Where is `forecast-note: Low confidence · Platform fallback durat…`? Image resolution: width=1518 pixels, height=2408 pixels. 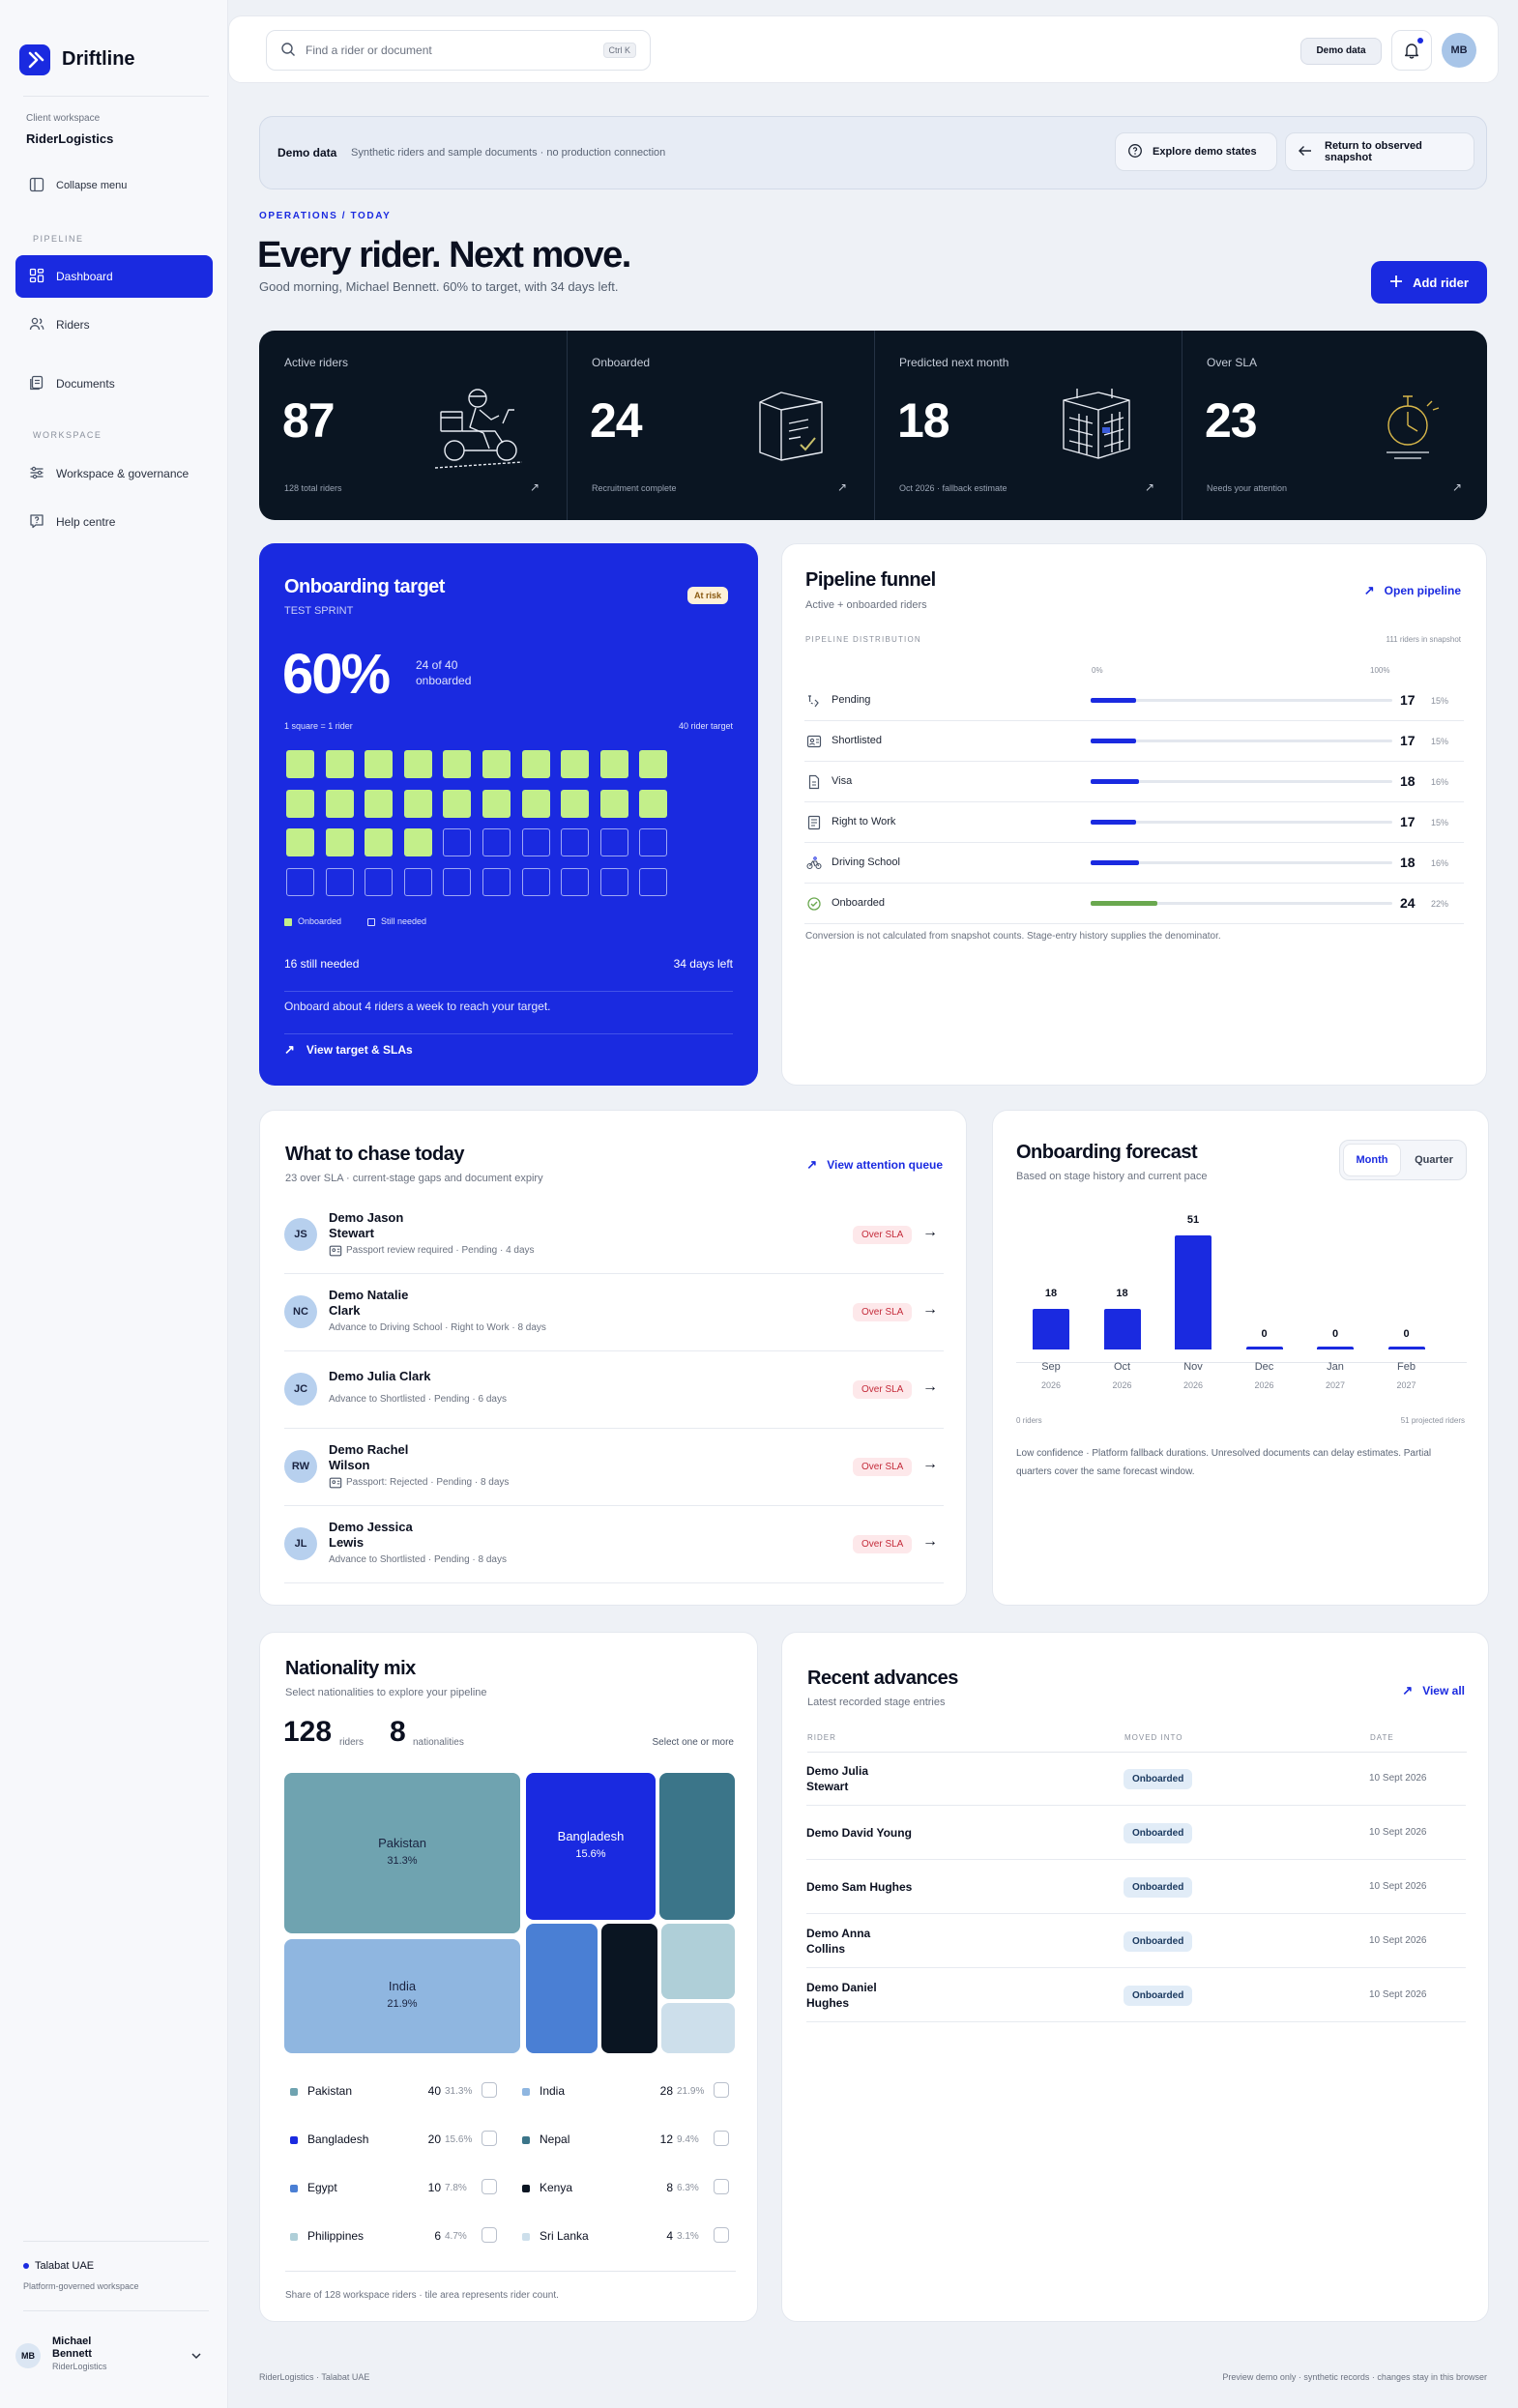 forecast-note: Low confidence · Platform fallback durat… is located at coordinates (1224, 1462).